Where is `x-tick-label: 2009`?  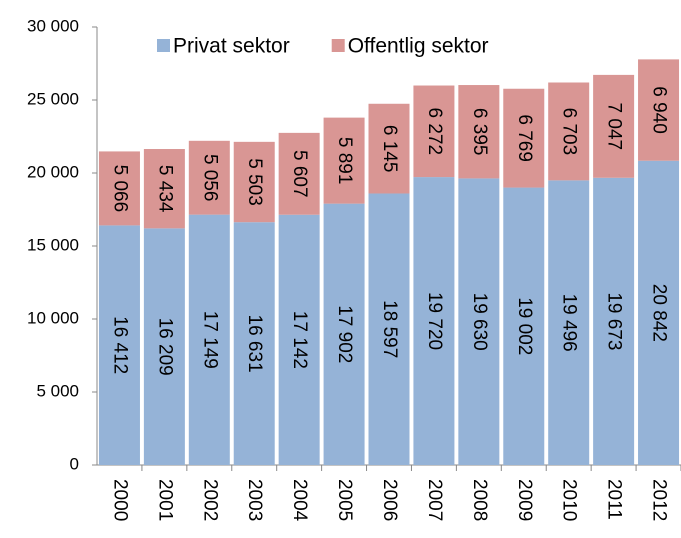 x-tick-label: 2009 is located at coordinates (524, 500).